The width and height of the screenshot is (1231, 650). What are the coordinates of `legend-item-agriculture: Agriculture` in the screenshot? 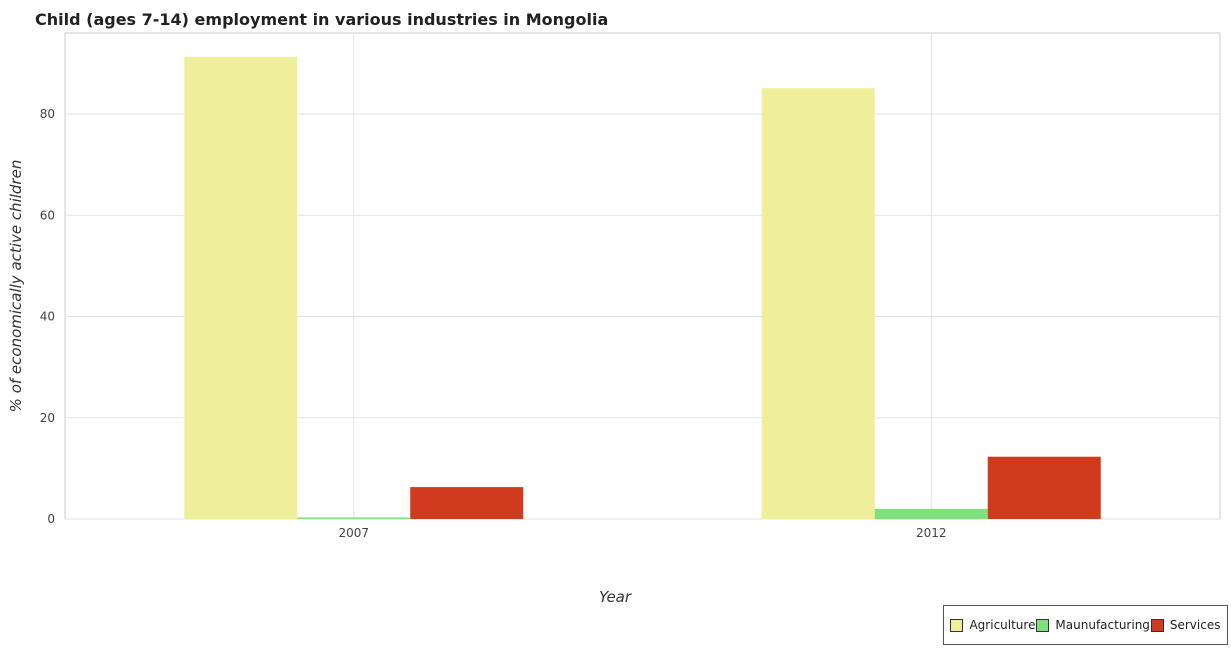 It's located at (992, 625).